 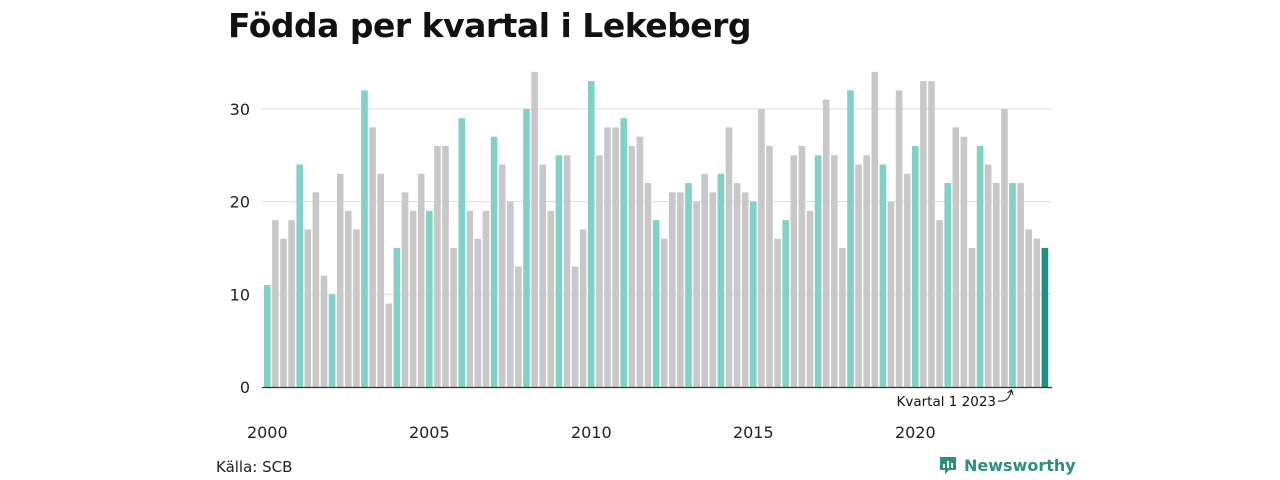 What do you see at coordinates (240, 294) in the screenshot?
I see `y-tick-label: 10` at bounding box center [240, 294].